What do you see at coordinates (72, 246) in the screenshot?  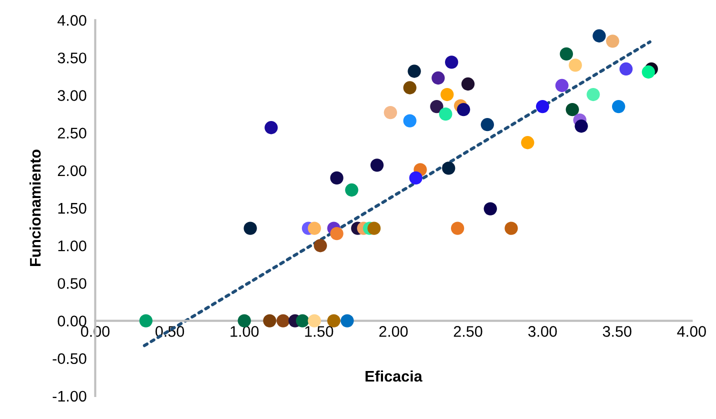 I see `y-tick-label: 1.00` at bounding box center [72, 246].